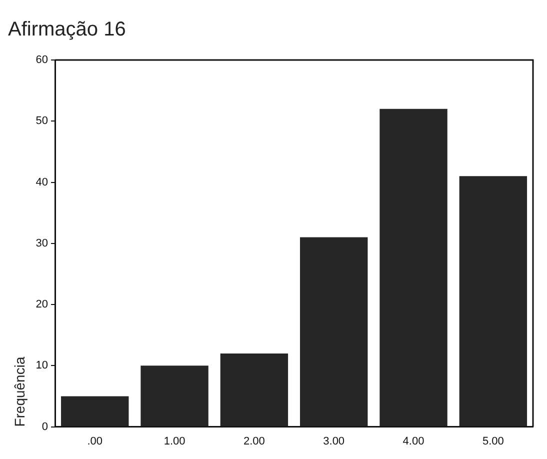 The width and height of the screenshot is (547, 459). Describe the element at coordinates (175, 441) in the screenshot. I see `x-tick-label: 1.00` at that location.